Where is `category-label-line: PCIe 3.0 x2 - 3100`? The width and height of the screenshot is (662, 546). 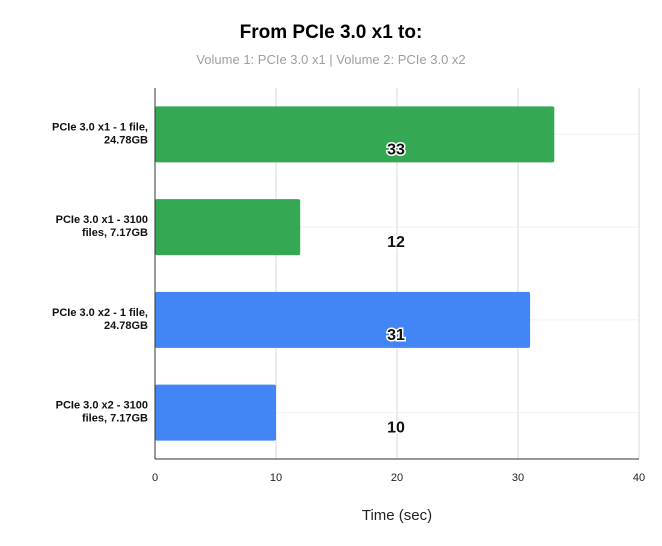
category-label-line: PCIe 3.0 x2 - 3100 is located at coordinates (102, 406).